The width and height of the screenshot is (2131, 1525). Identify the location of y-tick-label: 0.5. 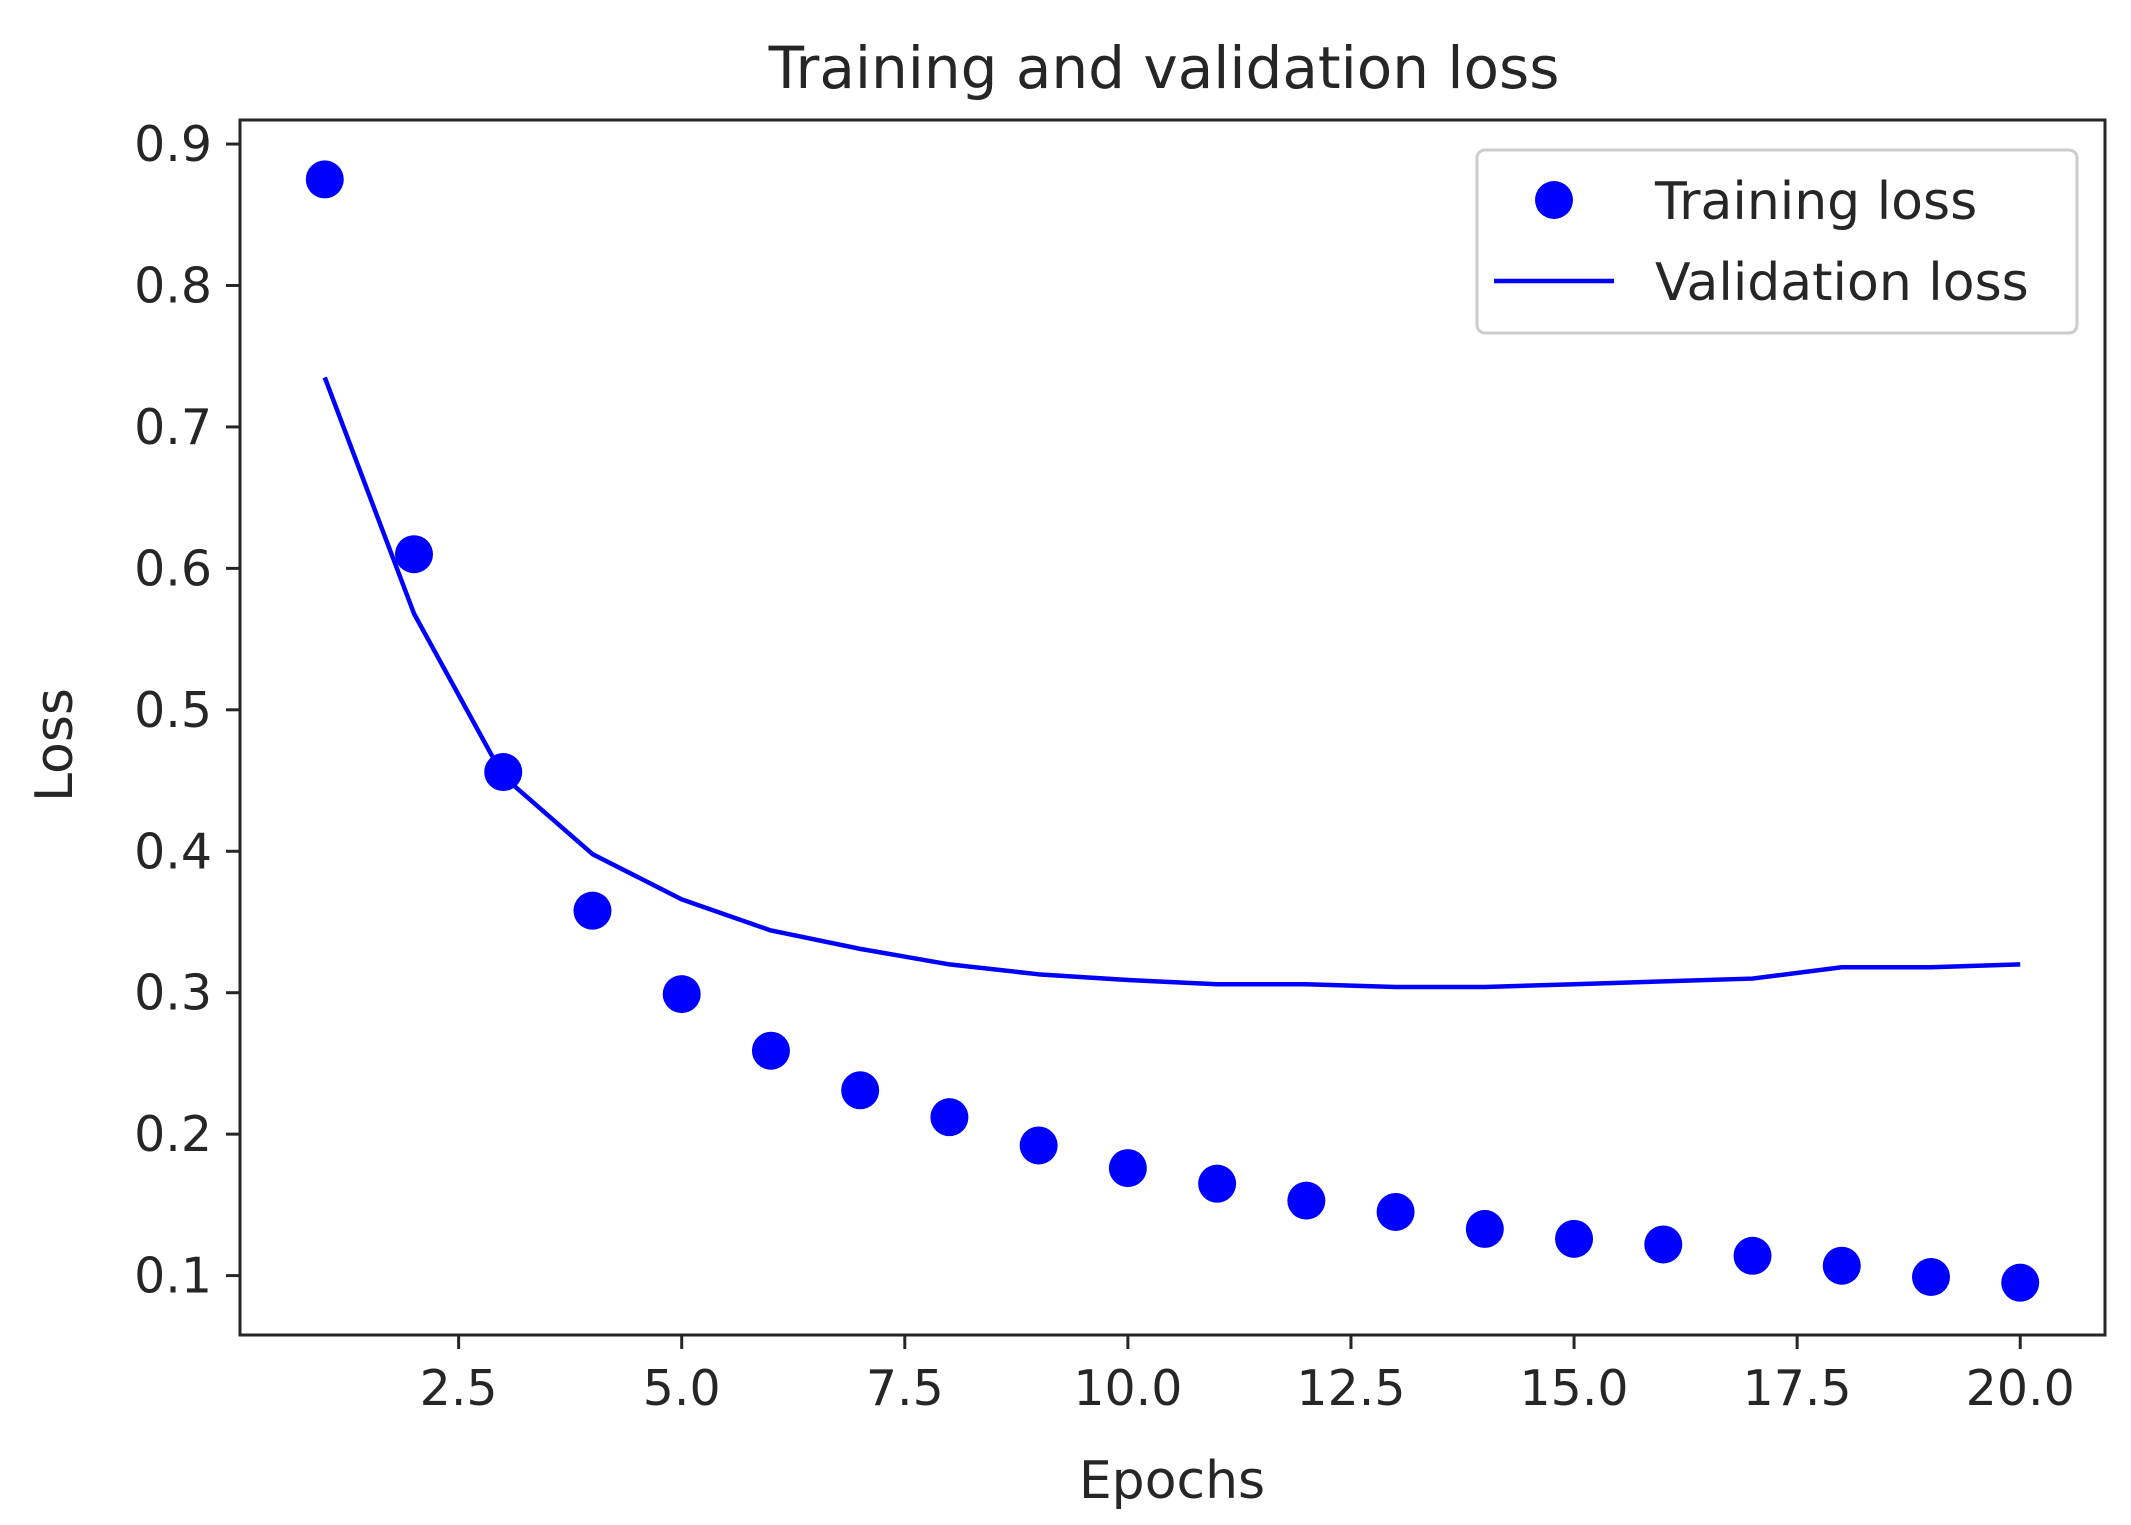
(173, 710).